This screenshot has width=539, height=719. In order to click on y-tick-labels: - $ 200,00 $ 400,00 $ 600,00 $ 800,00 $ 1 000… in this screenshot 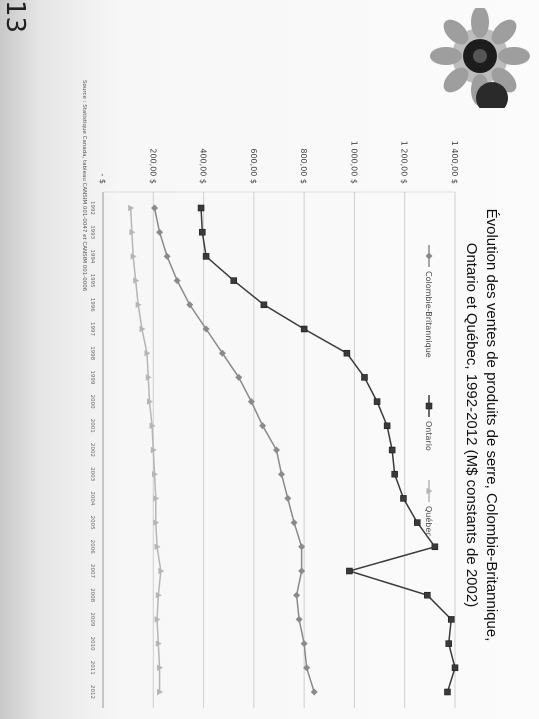, I will do `click(278, 162)`.